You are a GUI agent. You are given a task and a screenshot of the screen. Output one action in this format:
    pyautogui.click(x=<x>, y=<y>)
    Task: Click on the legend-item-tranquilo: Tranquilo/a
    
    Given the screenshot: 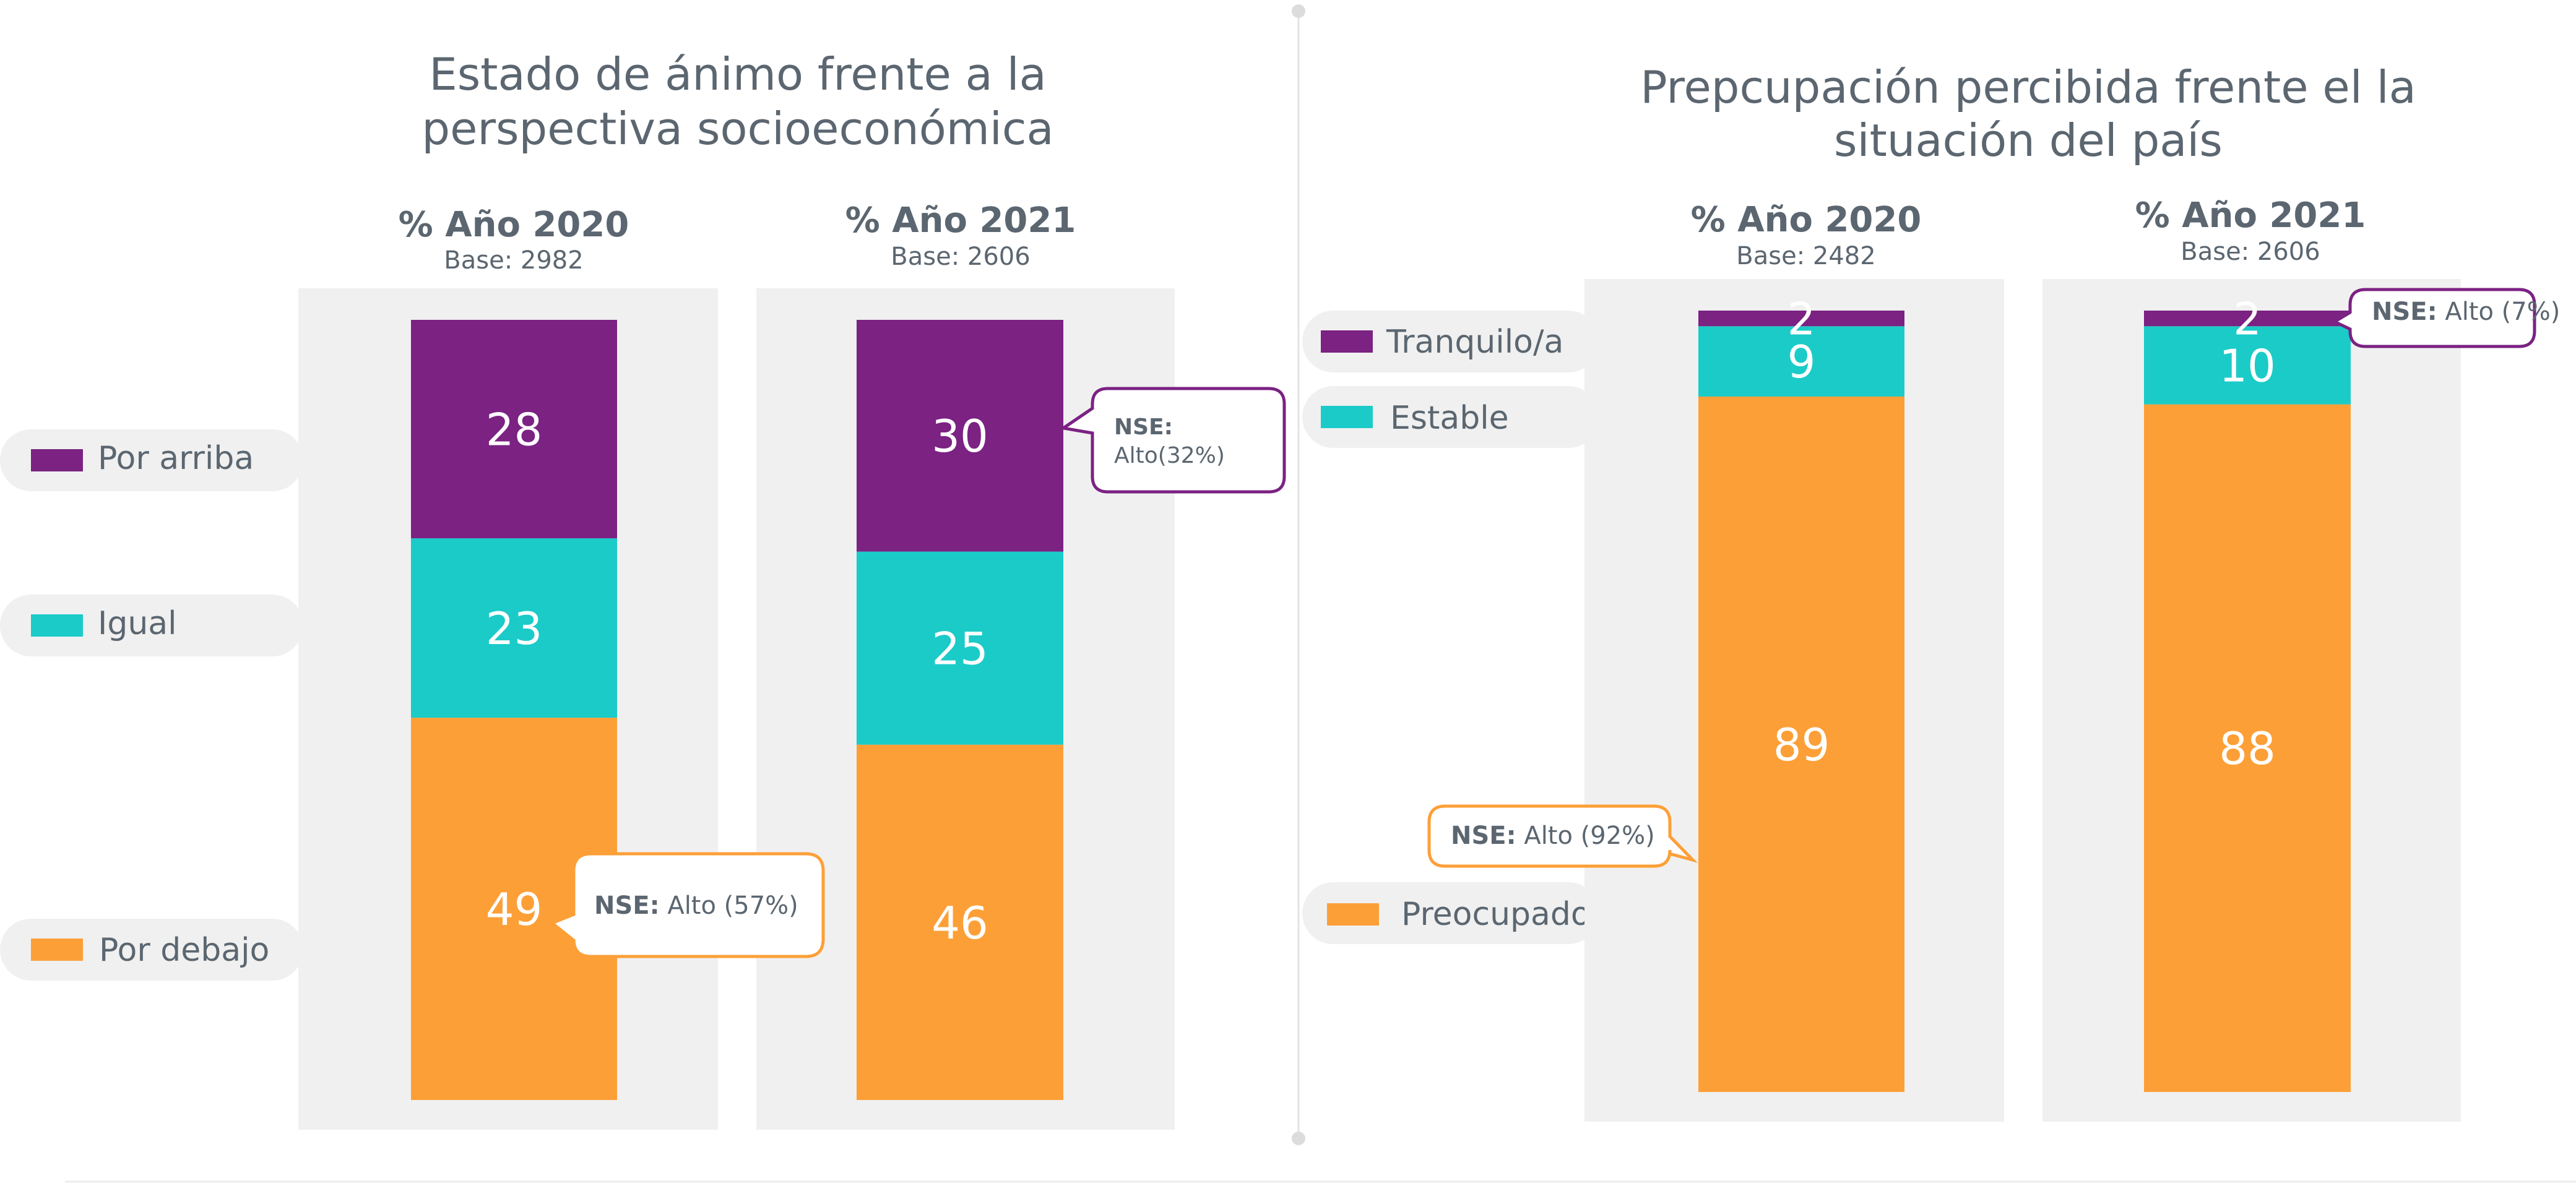 What is the action you would take?
    pyautogui.click(x=1450, y=341)
    